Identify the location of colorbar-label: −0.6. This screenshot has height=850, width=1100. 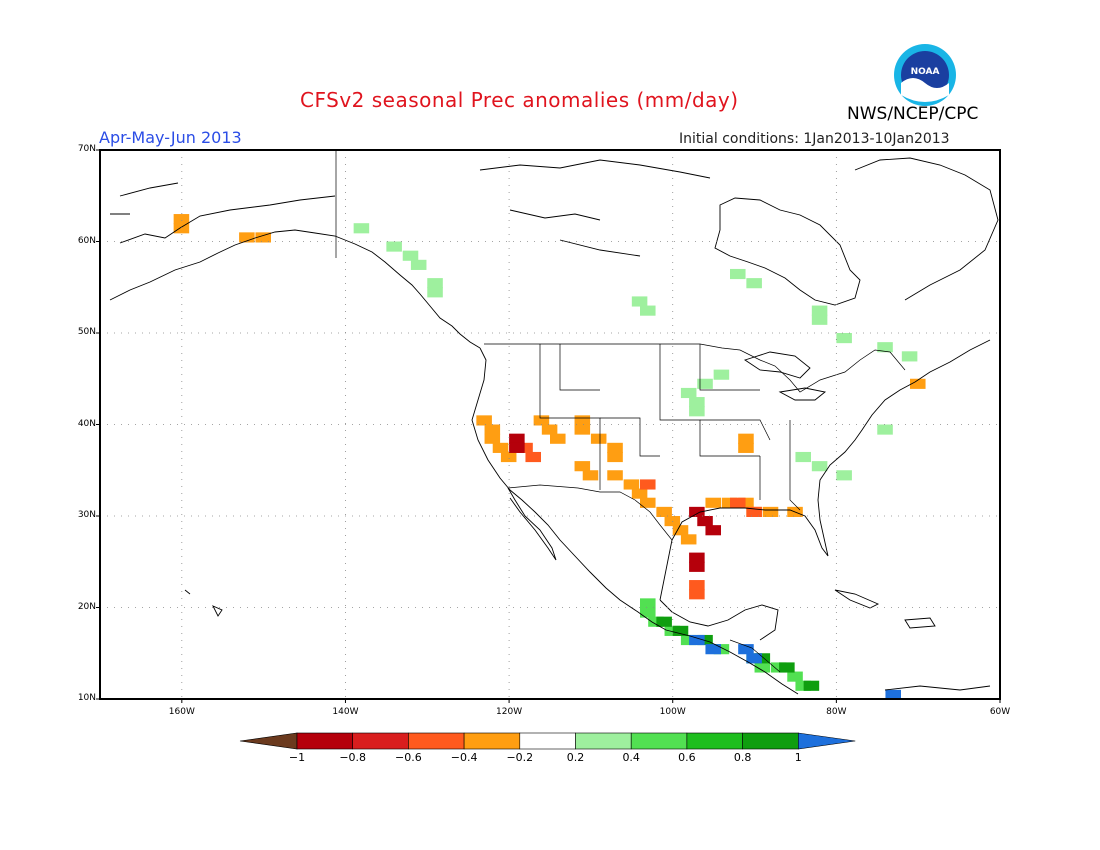
(408, 757).